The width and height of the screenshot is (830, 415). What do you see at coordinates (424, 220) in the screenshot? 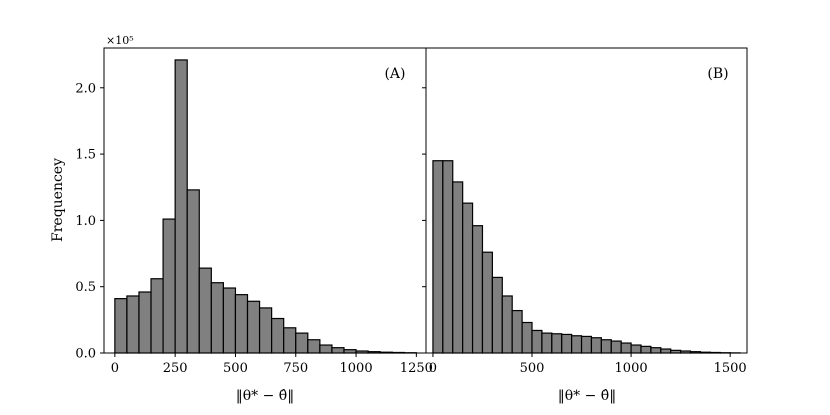
I see `panel-b-y-ticks` at bounding box center [424, 220].